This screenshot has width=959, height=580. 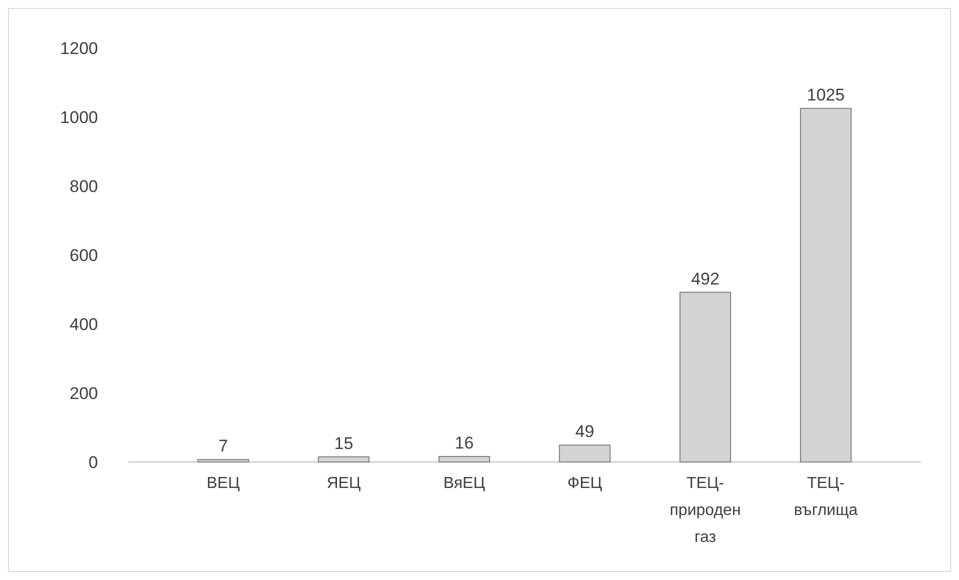 What do you see at coordinates (223, 446) in the screenshot?
I see `data-label: 7` at bounding box center [223, 446].